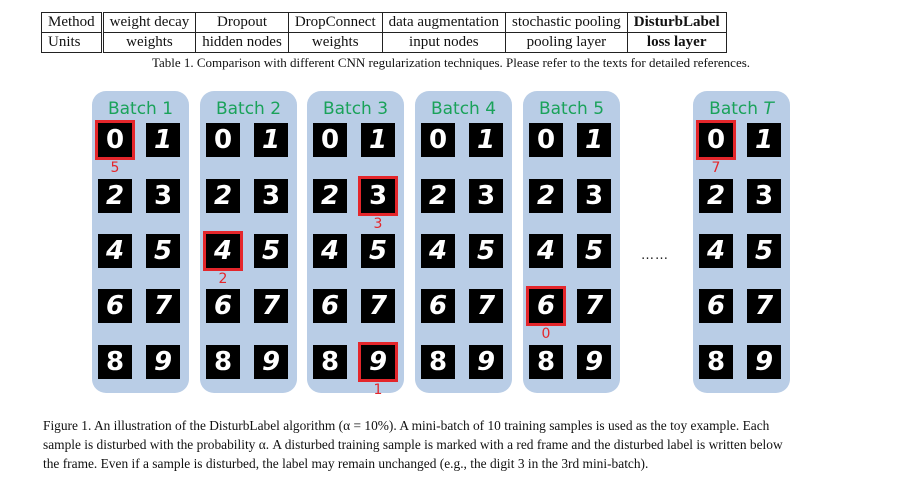 The width and height of the screenshot is (902, 479). I want to click on disturbed-digit-sample: 3, so click(378, 196).